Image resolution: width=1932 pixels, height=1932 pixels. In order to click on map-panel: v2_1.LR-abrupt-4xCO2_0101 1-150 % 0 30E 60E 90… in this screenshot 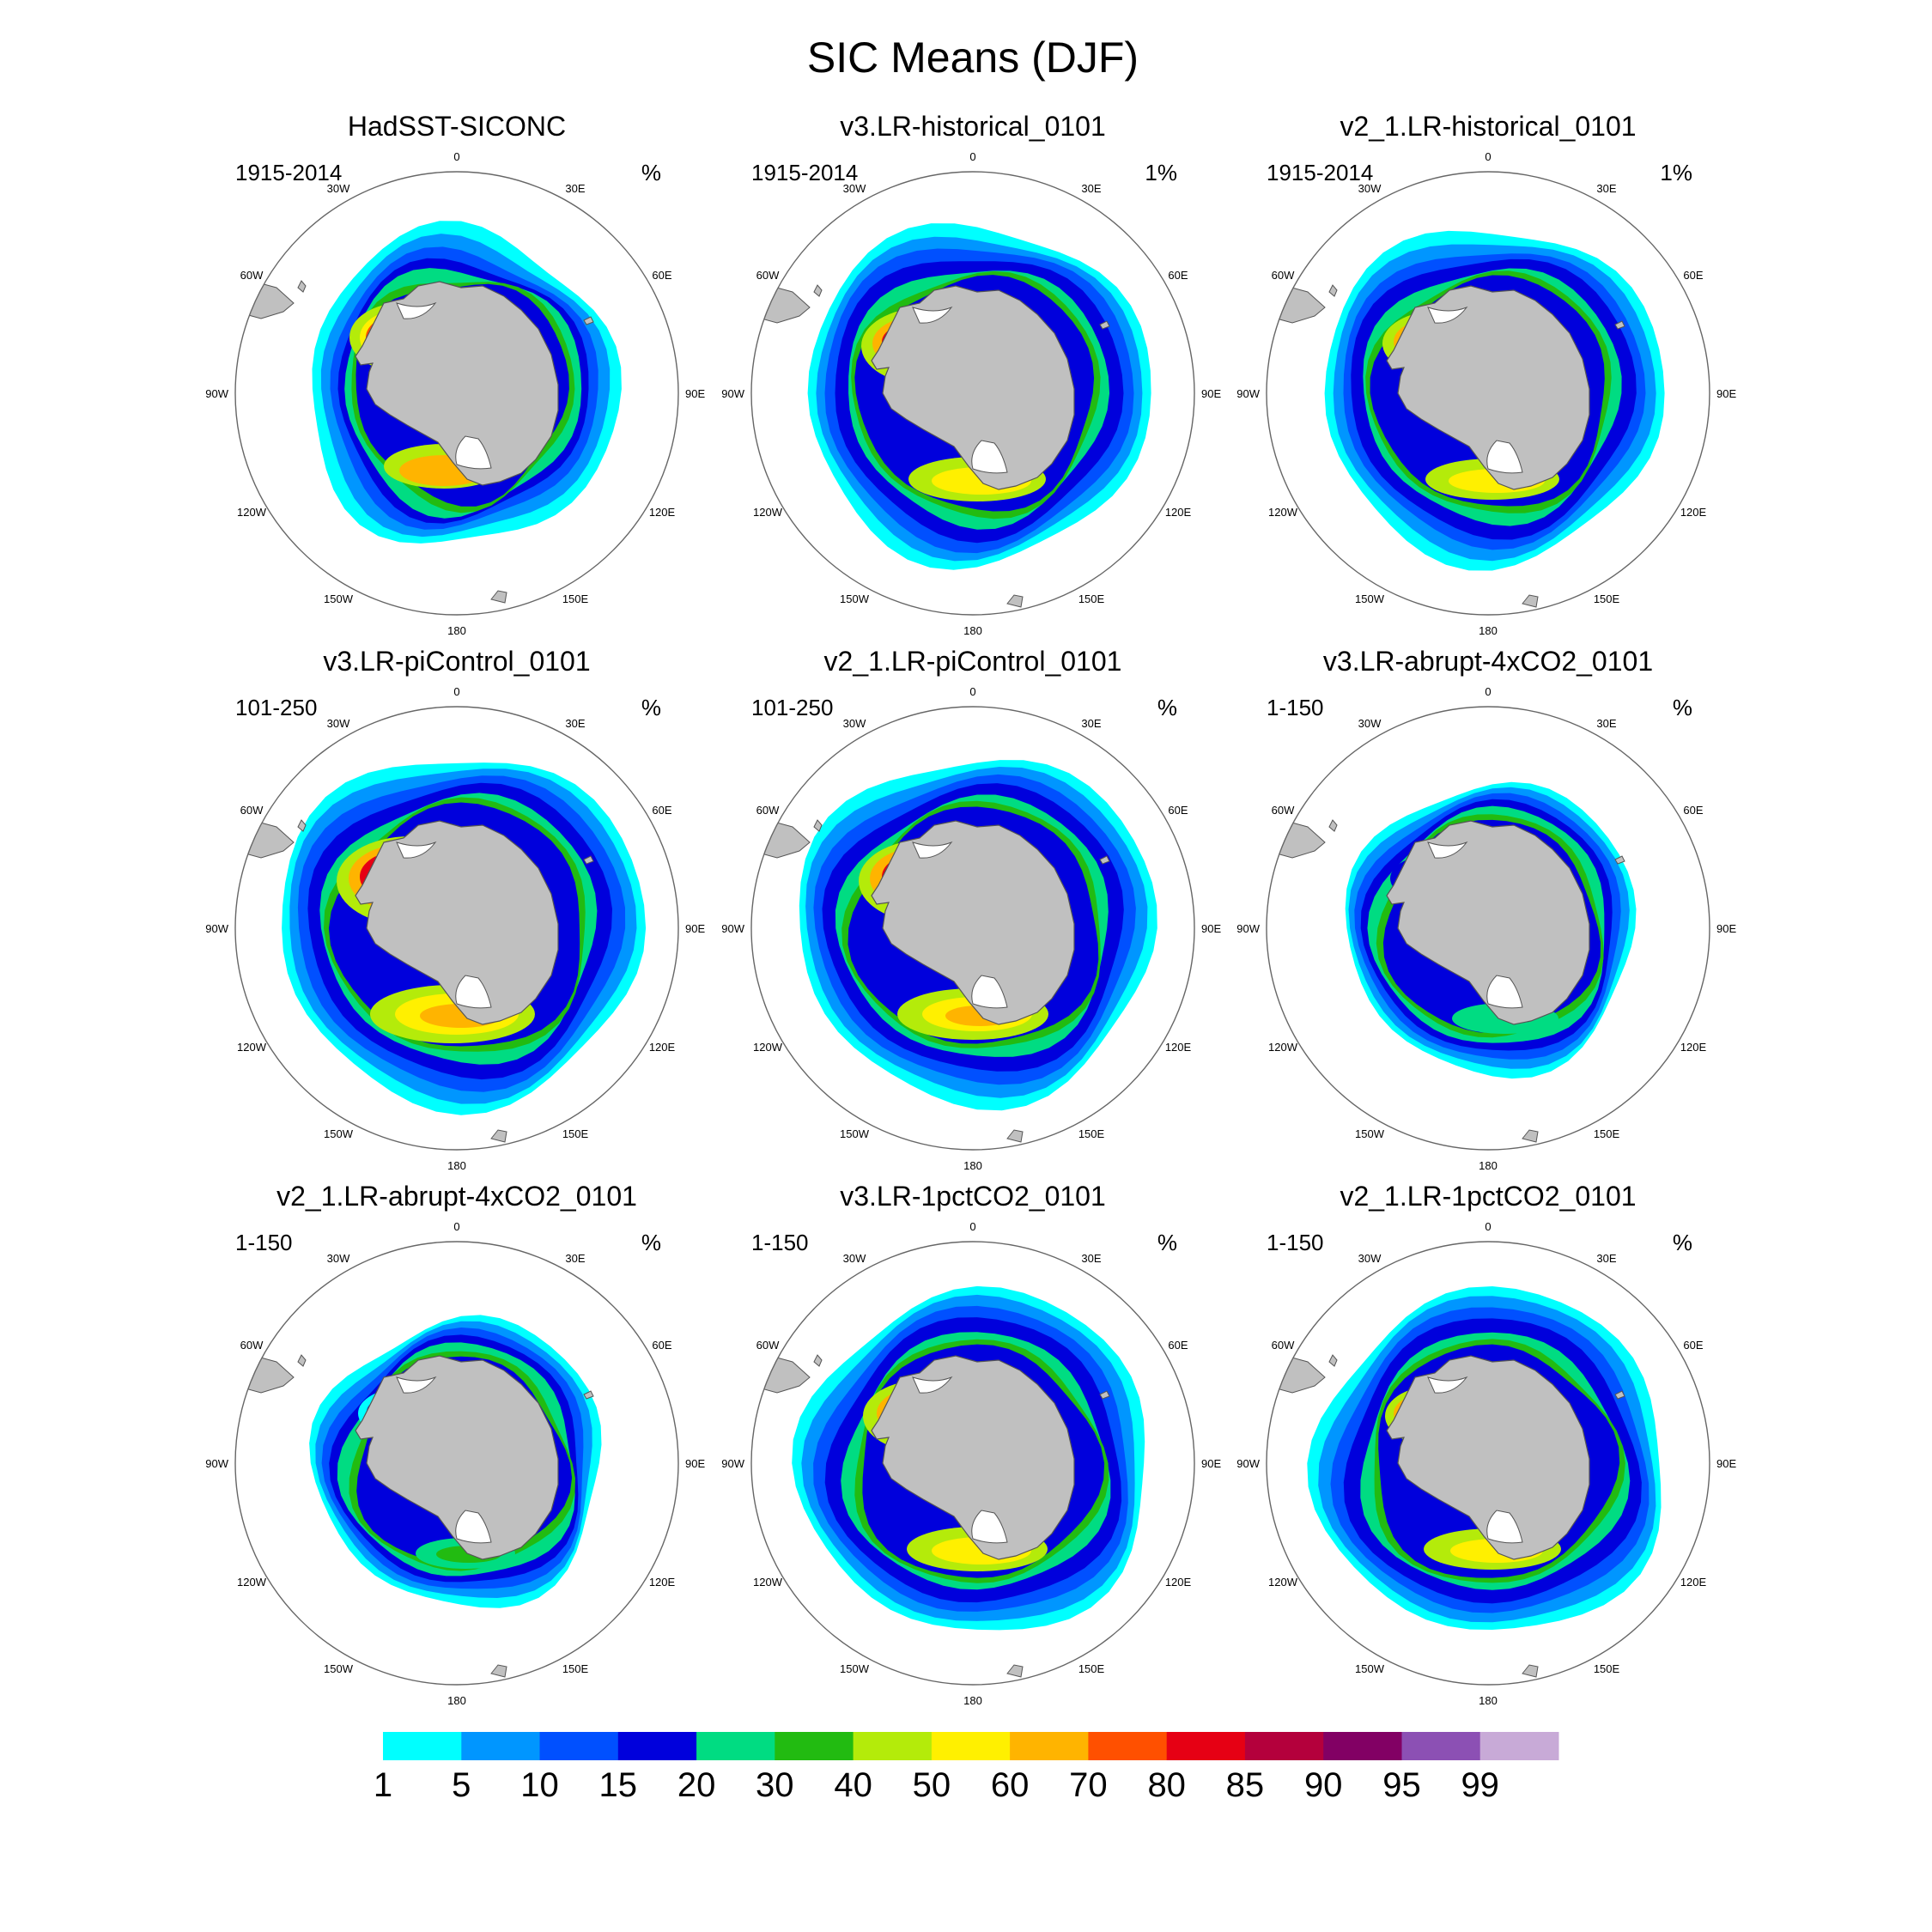, I will do `click(455, 1444)`.